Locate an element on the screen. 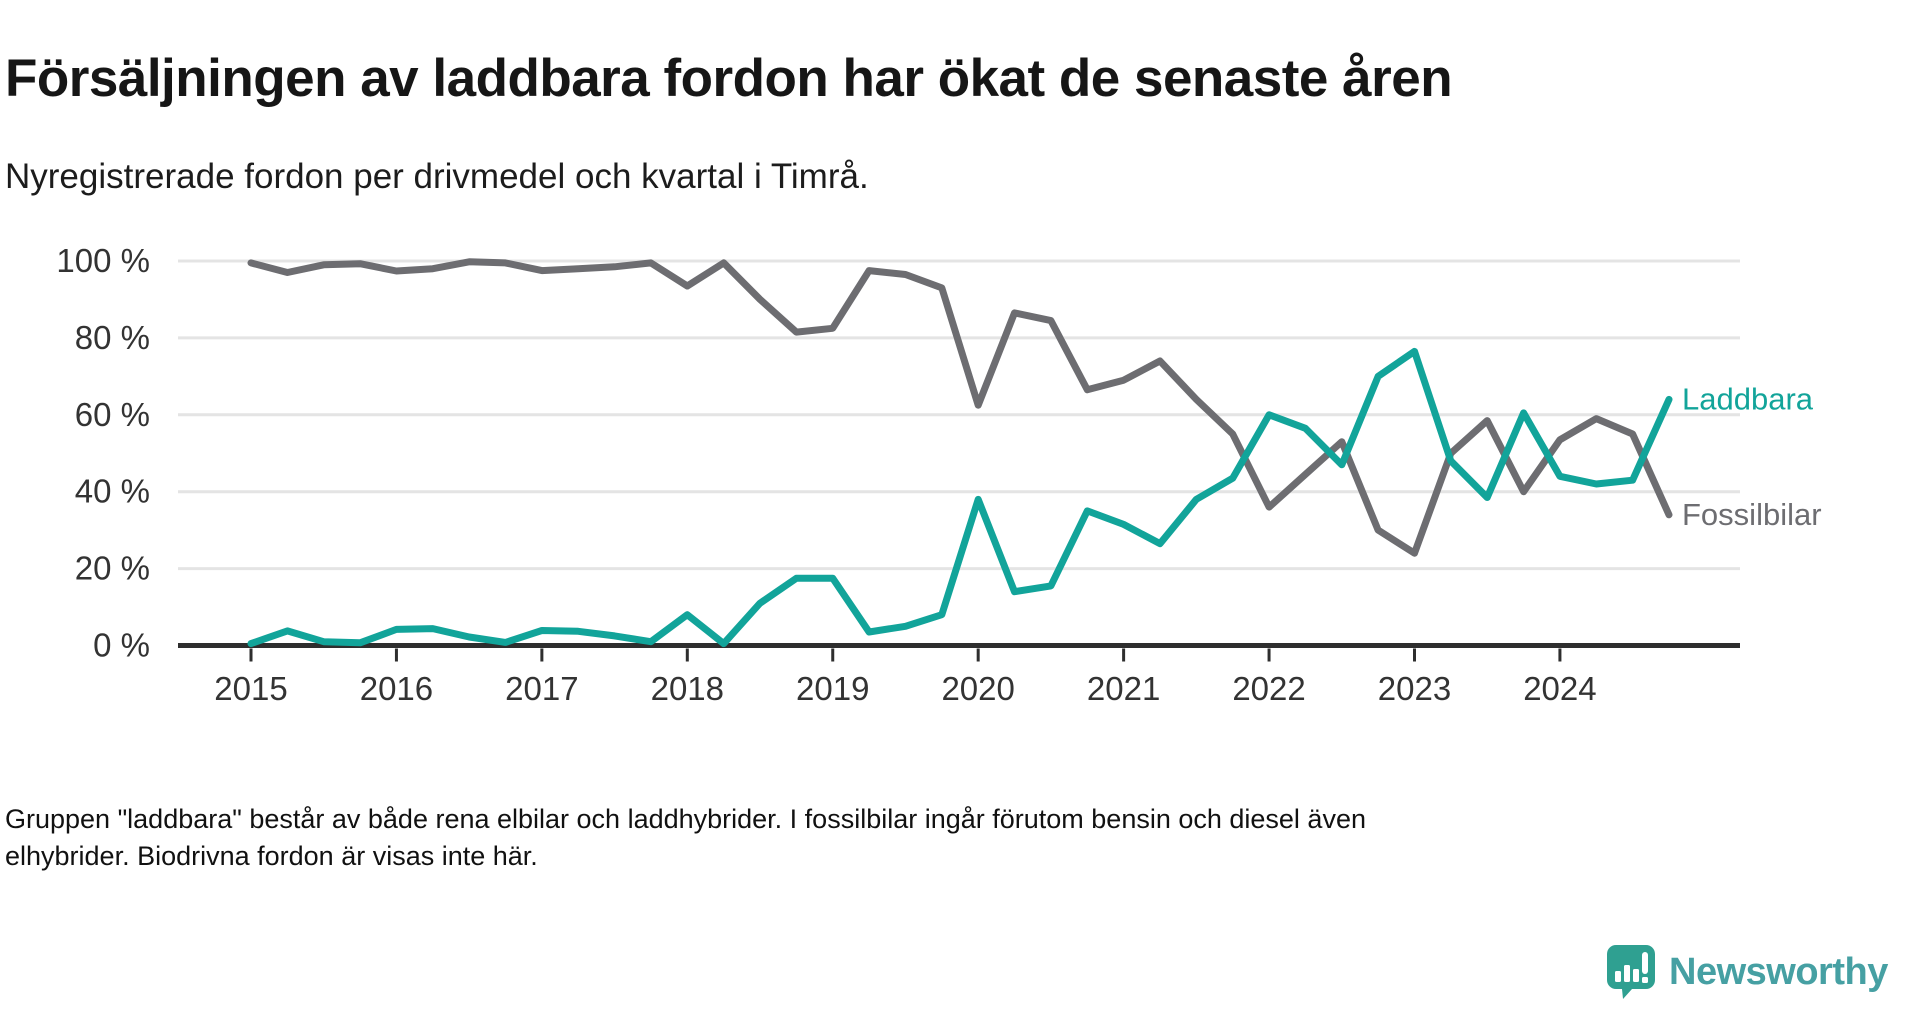 This screenshot has height=1010, width=1920. y-tick-label: 40 % is located at coordinates (112, 491).